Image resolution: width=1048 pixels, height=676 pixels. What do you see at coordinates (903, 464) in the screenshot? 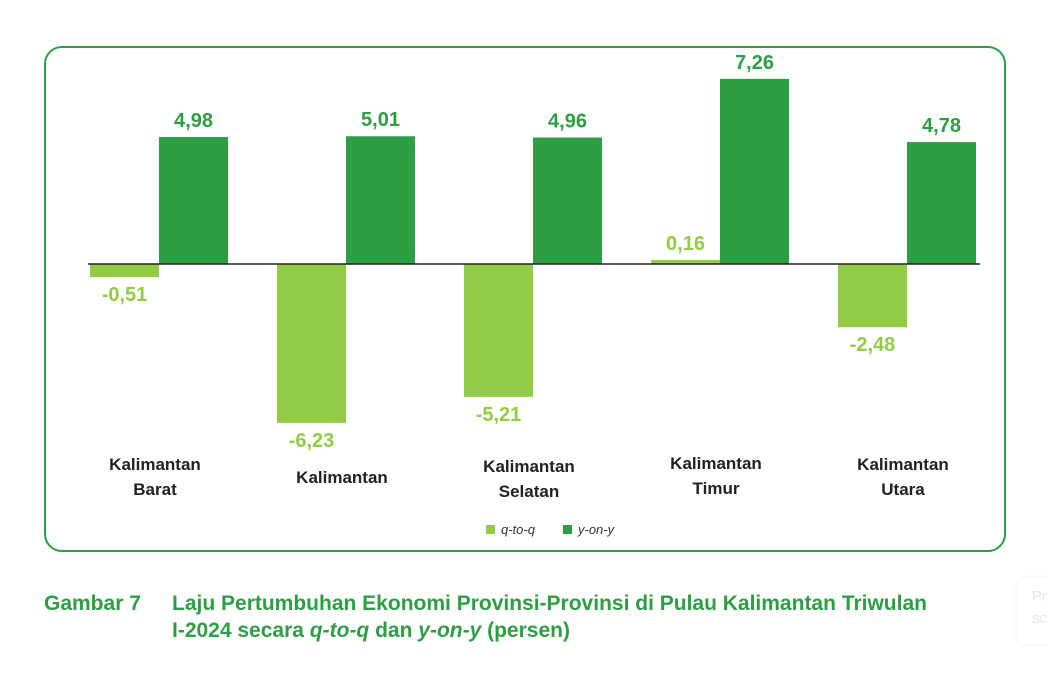
I see `category-label-4-line-0: Kalimantan` at bounding box center [903, 464].